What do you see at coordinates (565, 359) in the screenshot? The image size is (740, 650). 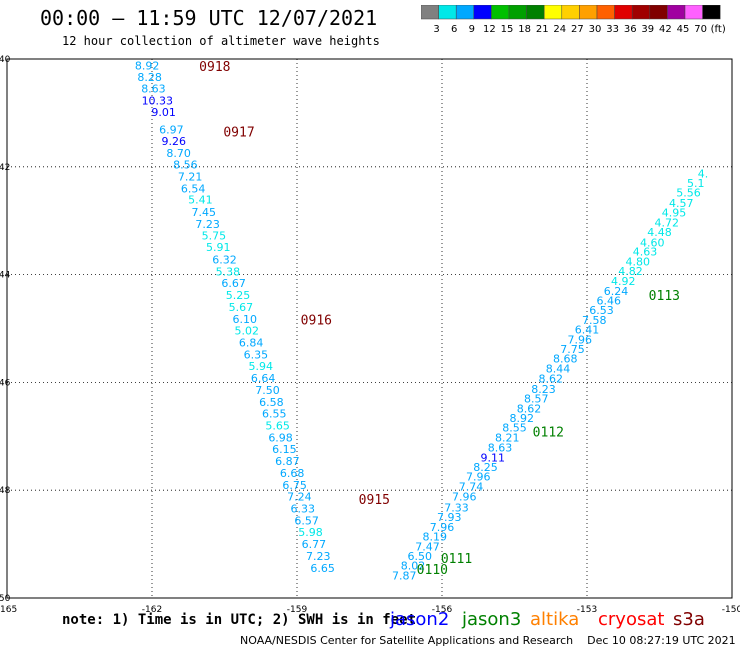 I see `wave-height-label: 8.68` at bounding box center [565, 359].